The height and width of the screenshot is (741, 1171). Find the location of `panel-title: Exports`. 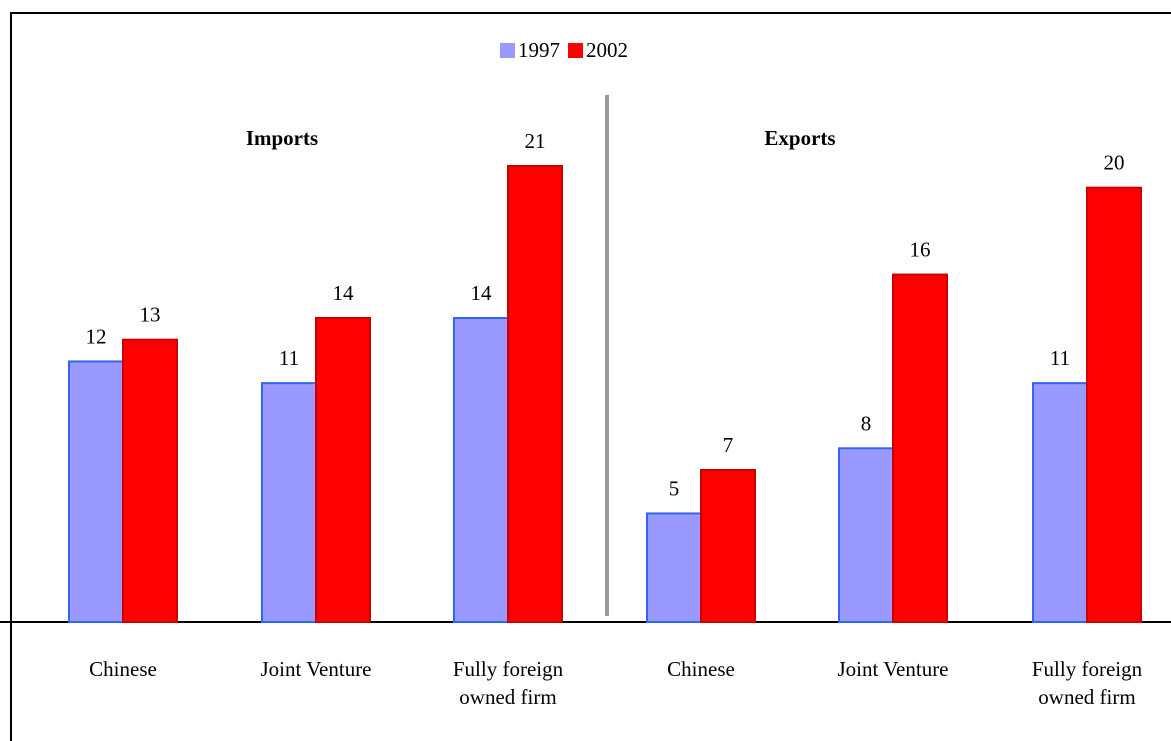

panel-title: Exports is located at coordinates (799, 138).